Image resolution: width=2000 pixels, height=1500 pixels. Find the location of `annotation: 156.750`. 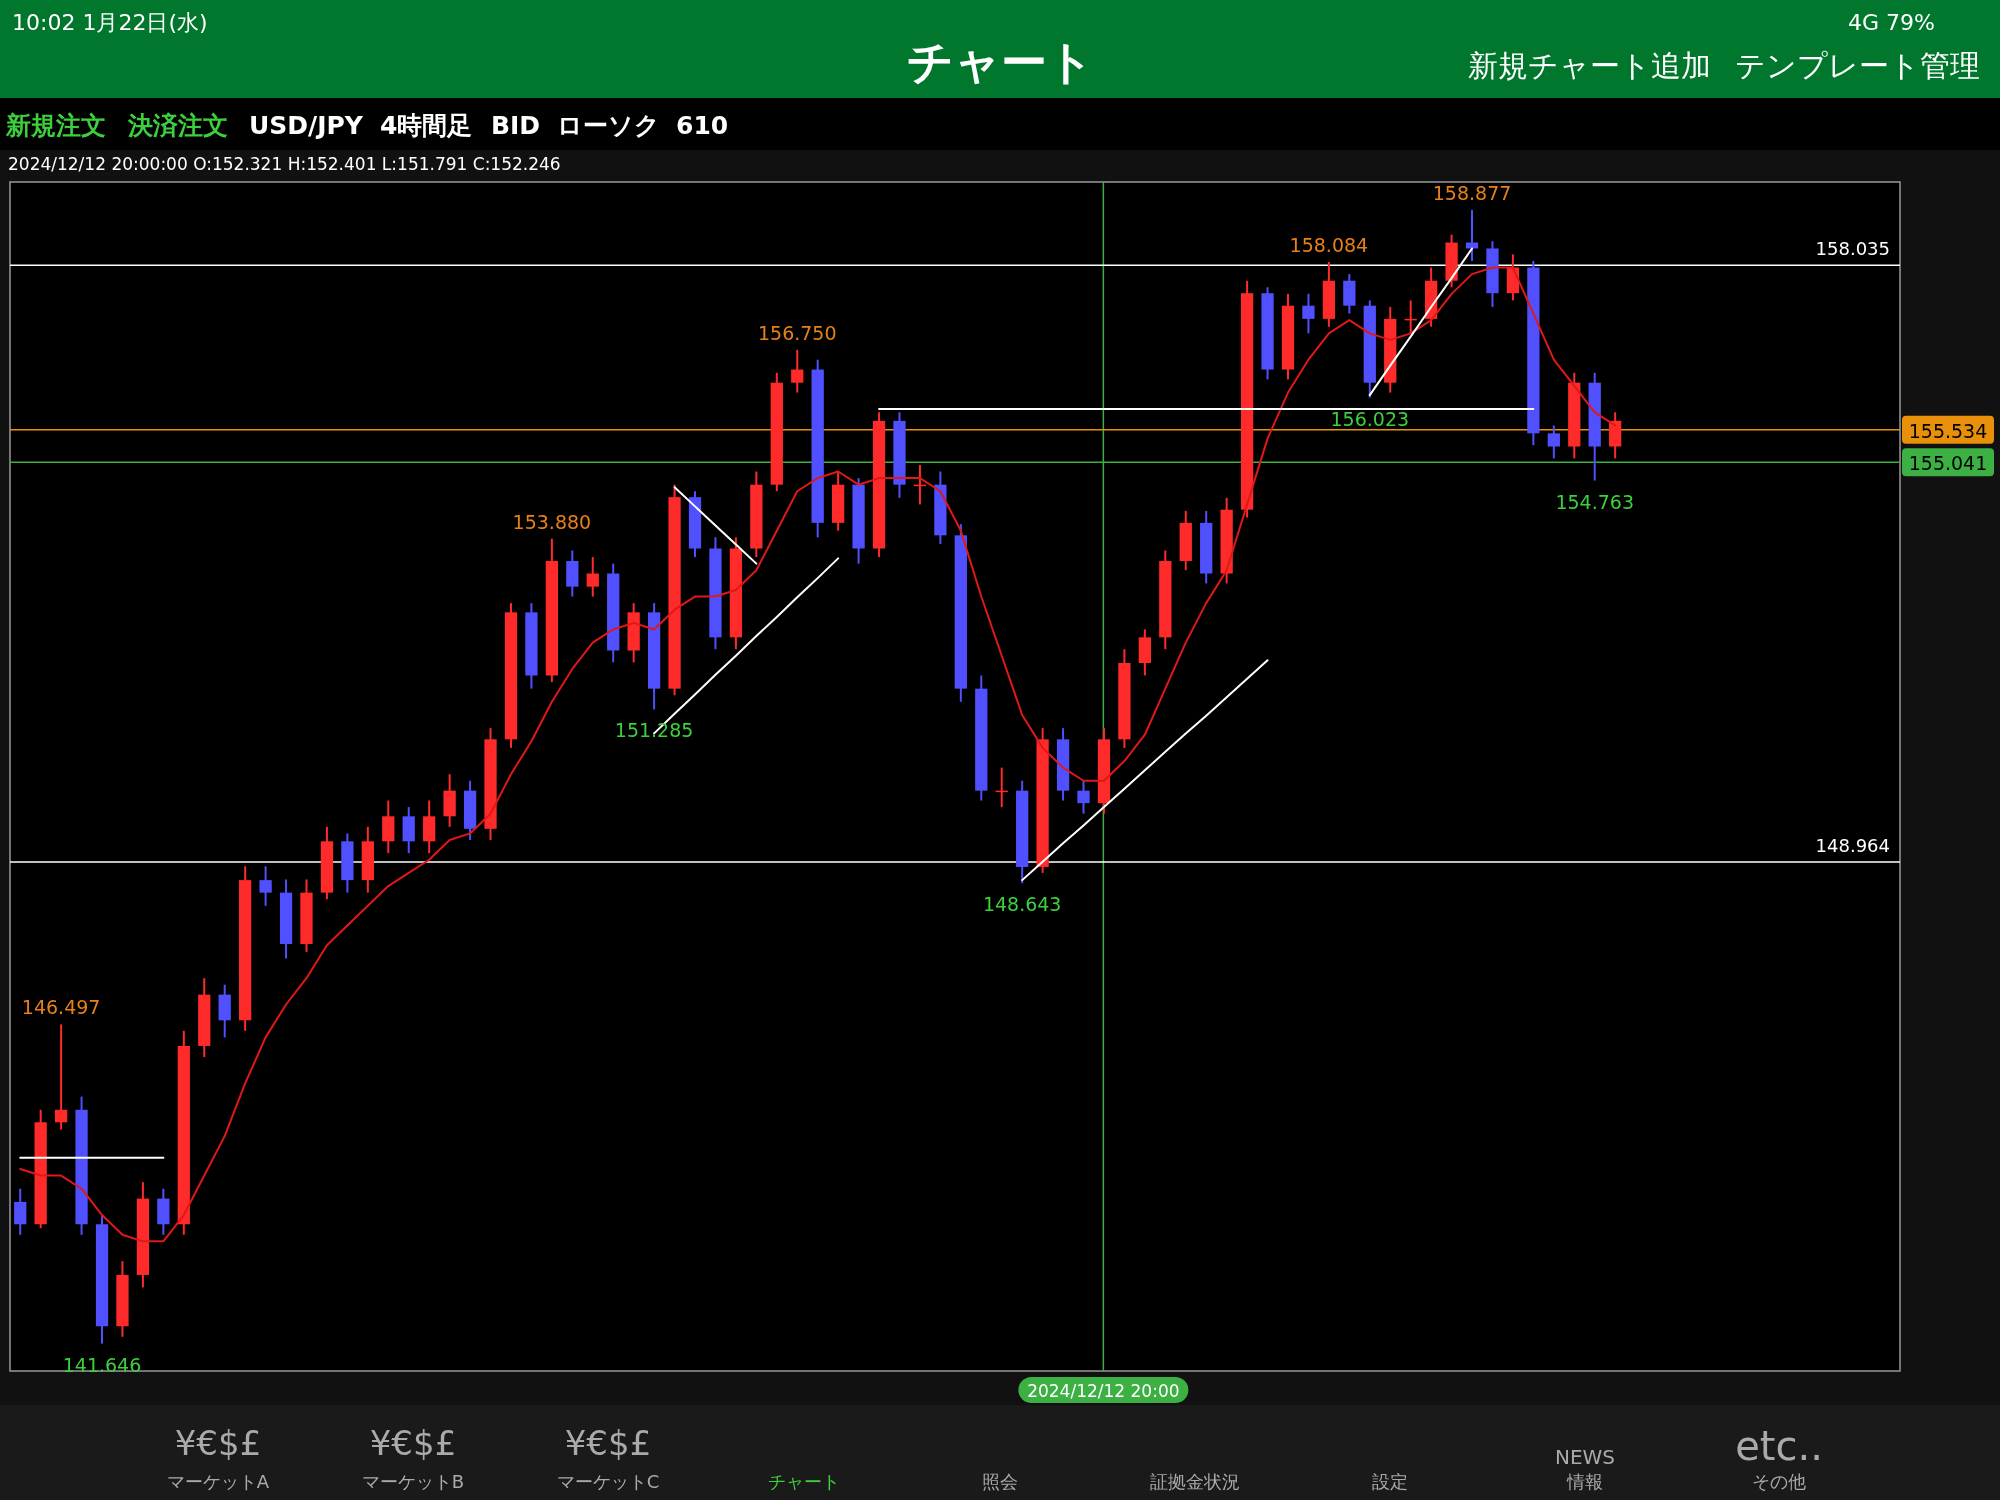

annotation: 156.750 is located at coordinates (797, 332).